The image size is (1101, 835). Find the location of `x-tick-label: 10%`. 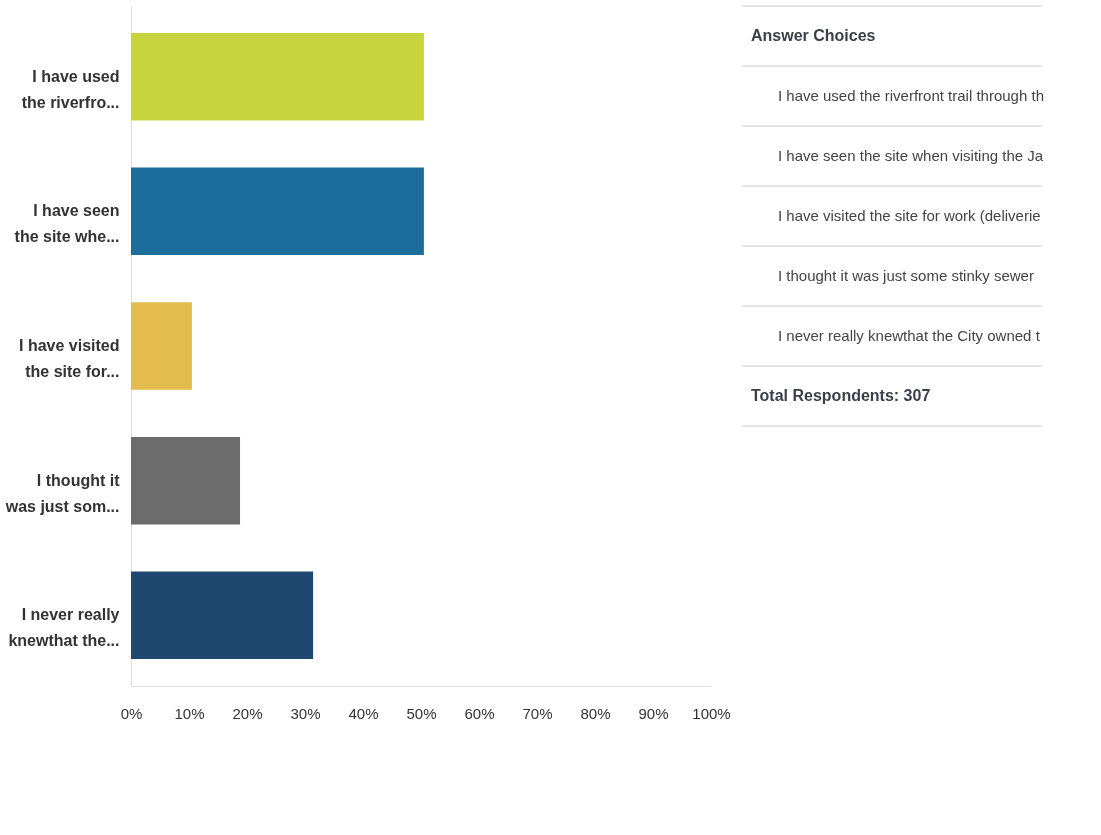

x-tick-label: 10% is located at coordinates (189, 713).